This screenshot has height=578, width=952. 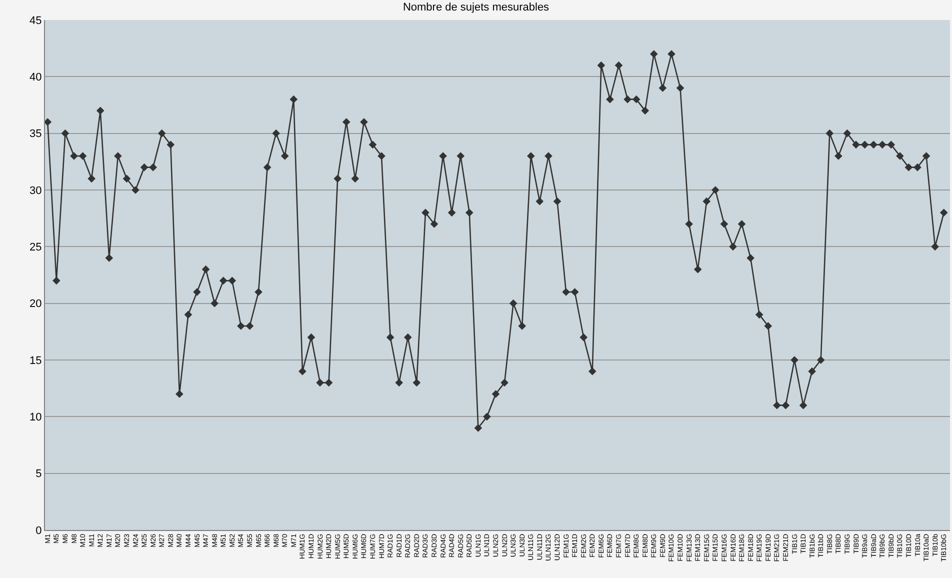 What do you see at coordinates (36, 304) in the screenshot?
I see `y-tick-label: 20` at bounding box center [36, 304].